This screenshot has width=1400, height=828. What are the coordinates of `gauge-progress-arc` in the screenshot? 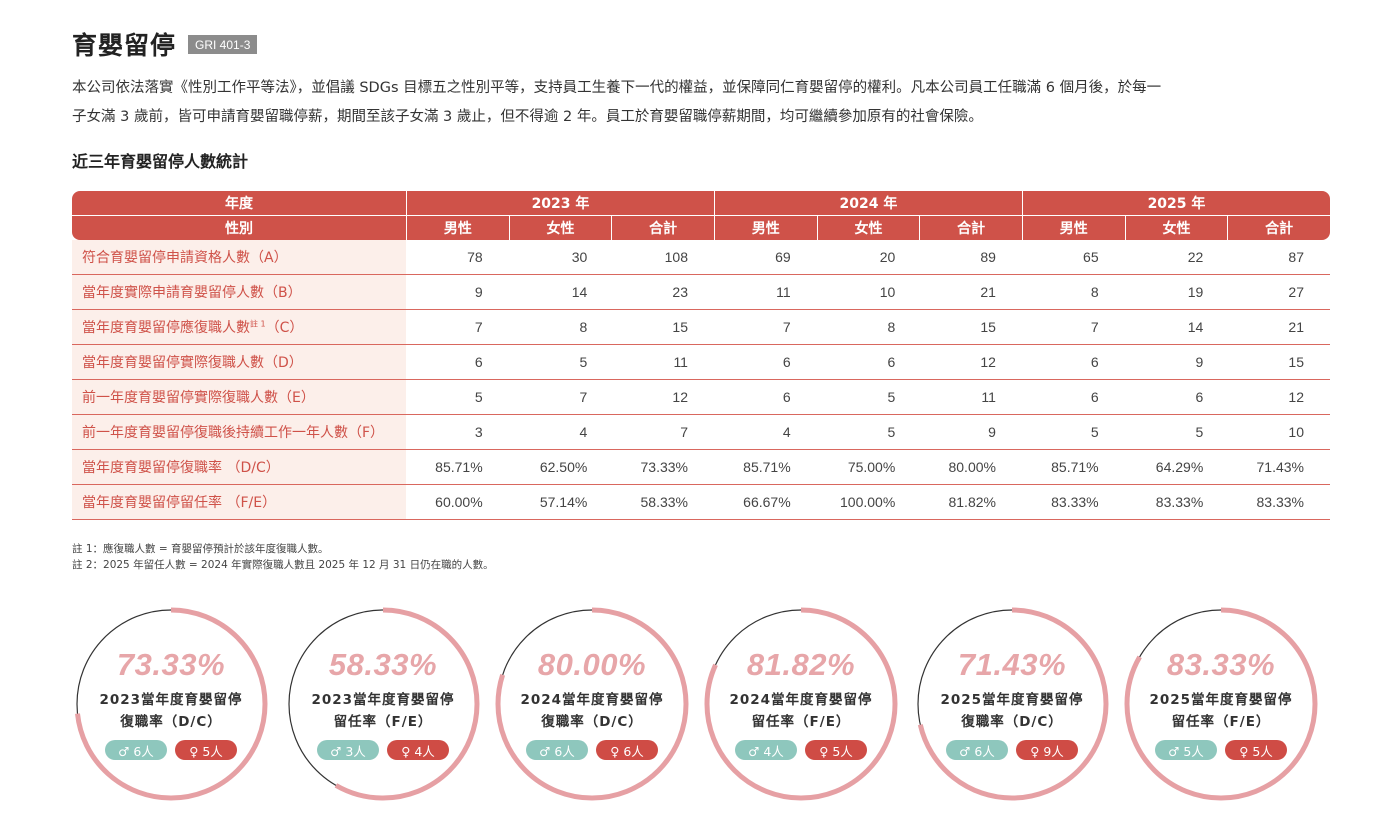 It's located at (592, 704).